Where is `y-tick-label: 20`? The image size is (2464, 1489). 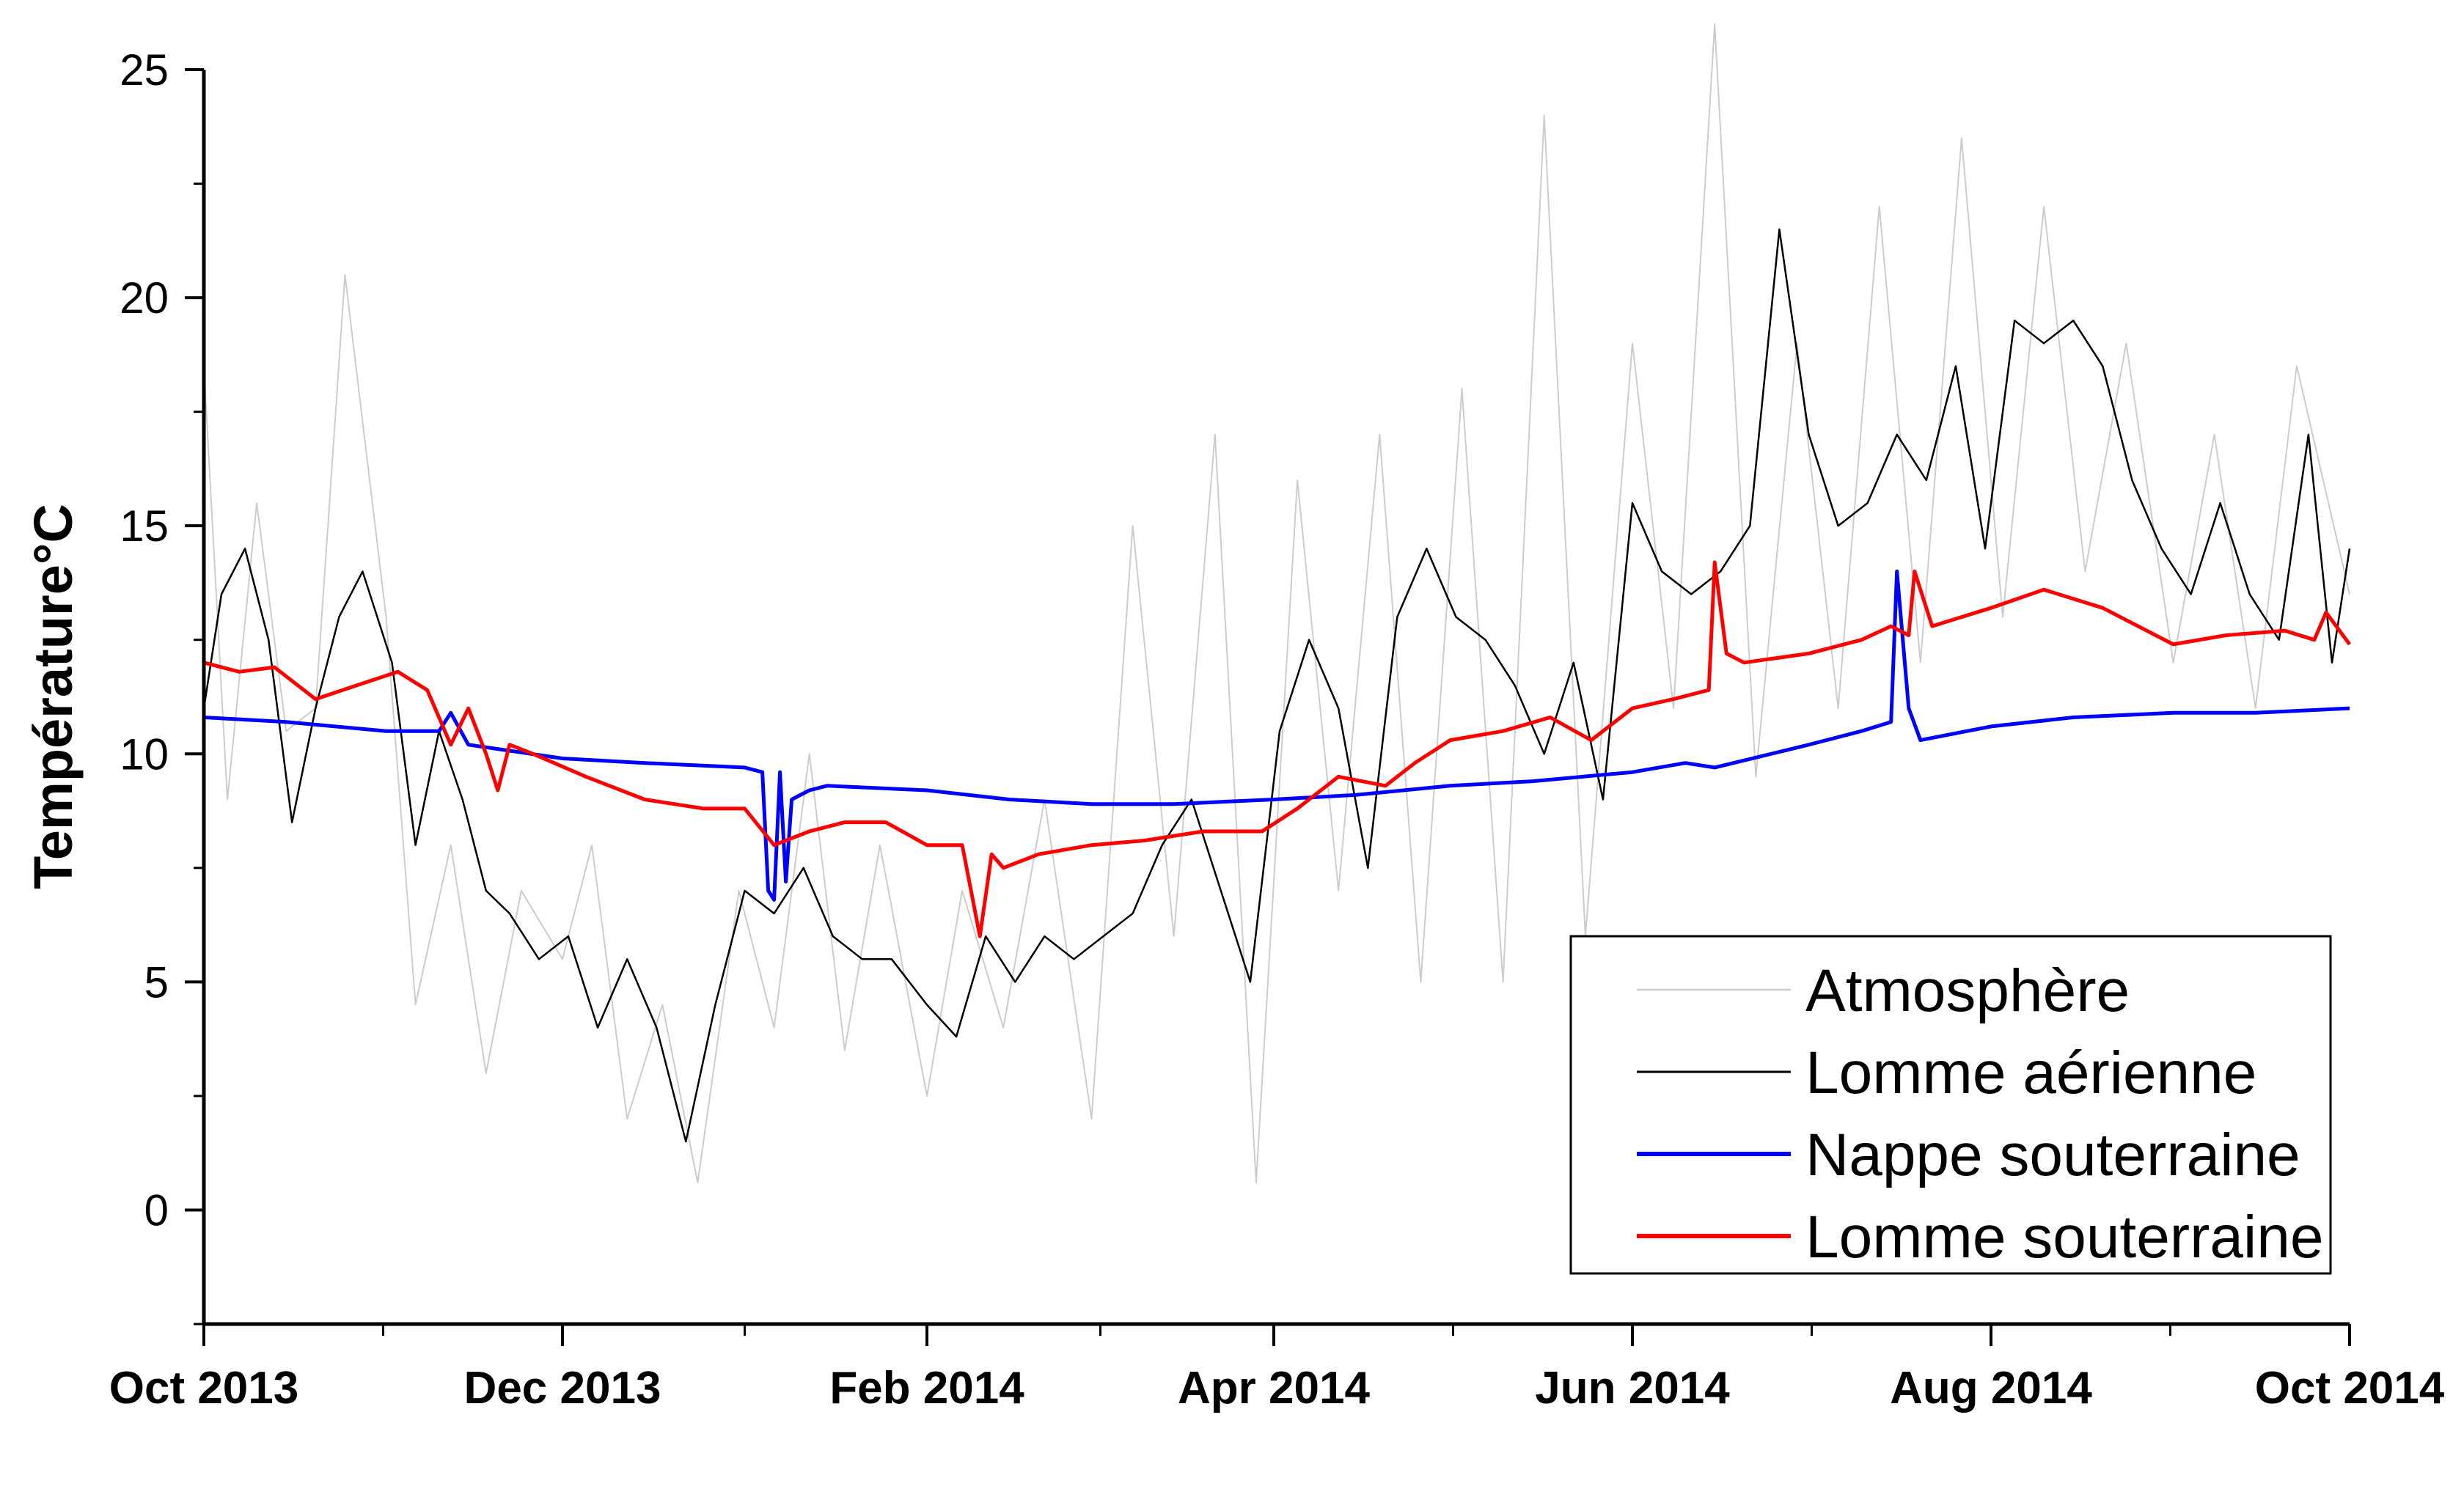
y-tick-label: 20 is located at coordinates (144, 298).